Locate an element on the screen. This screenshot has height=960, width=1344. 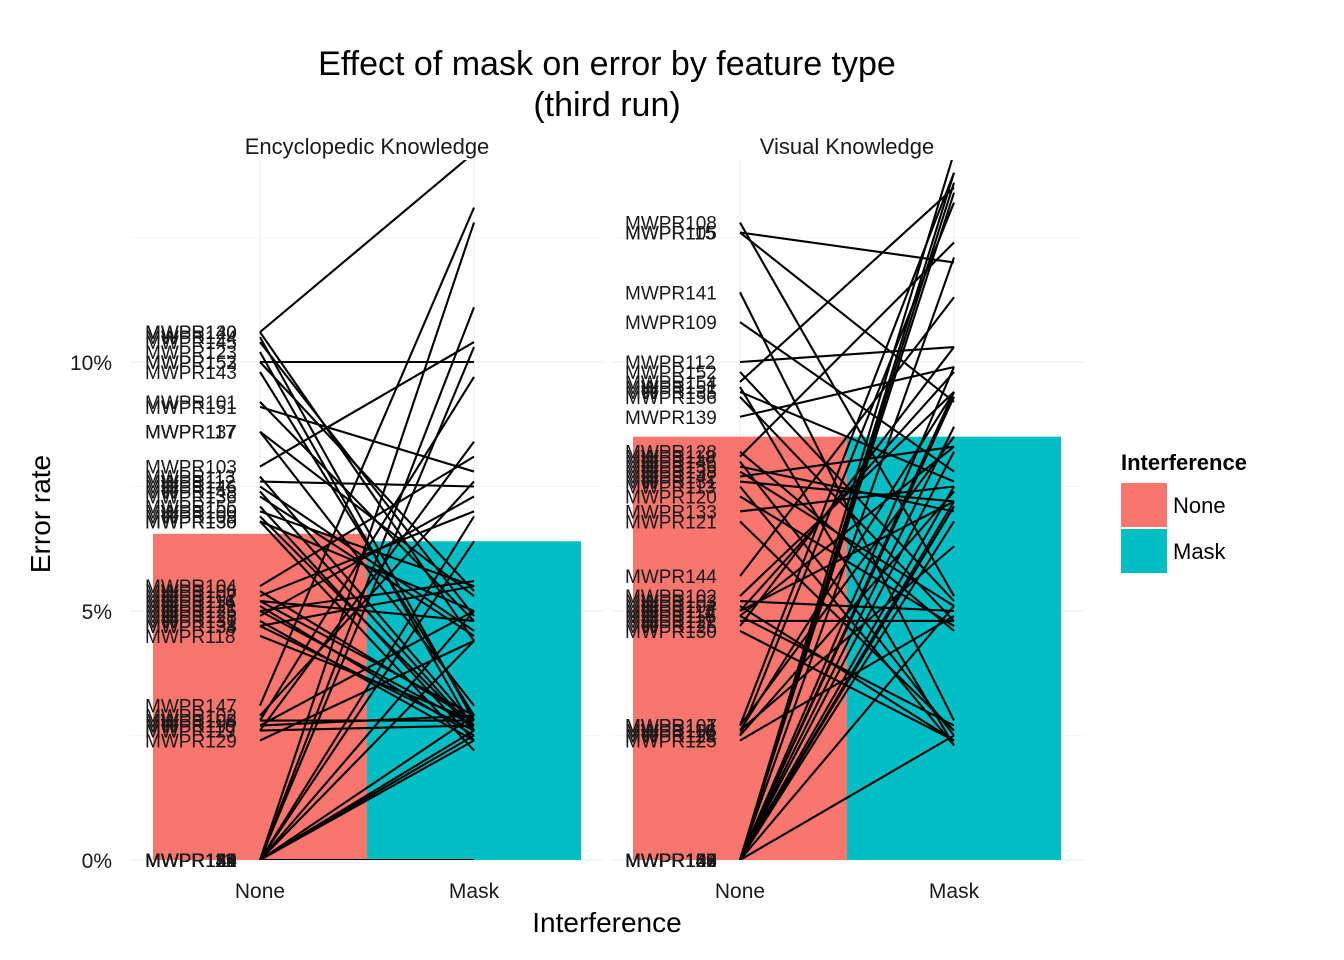
participant-label: MWPR104 is located at coordinates (671, 607).